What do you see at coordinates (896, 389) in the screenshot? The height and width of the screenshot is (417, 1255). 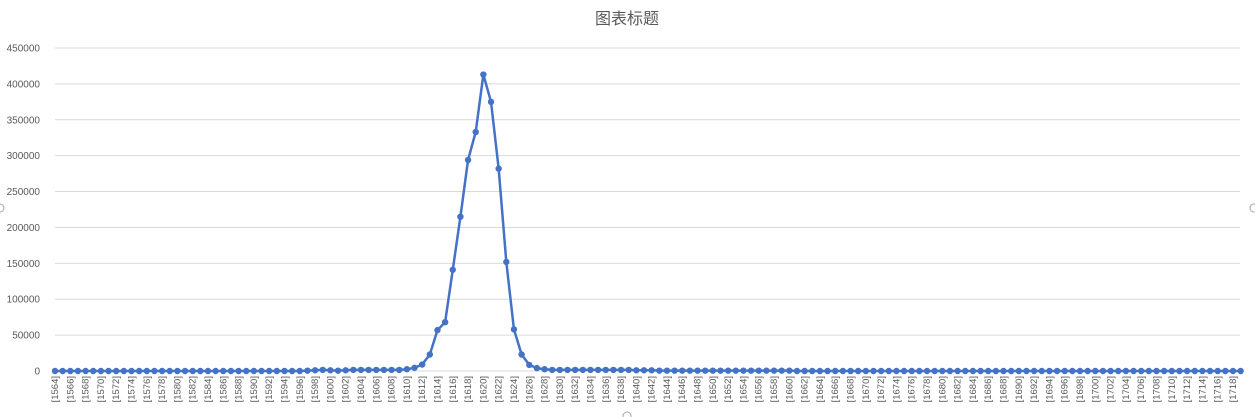 I see `x-tick-label: [1674]` at bounding box center [896, 389].